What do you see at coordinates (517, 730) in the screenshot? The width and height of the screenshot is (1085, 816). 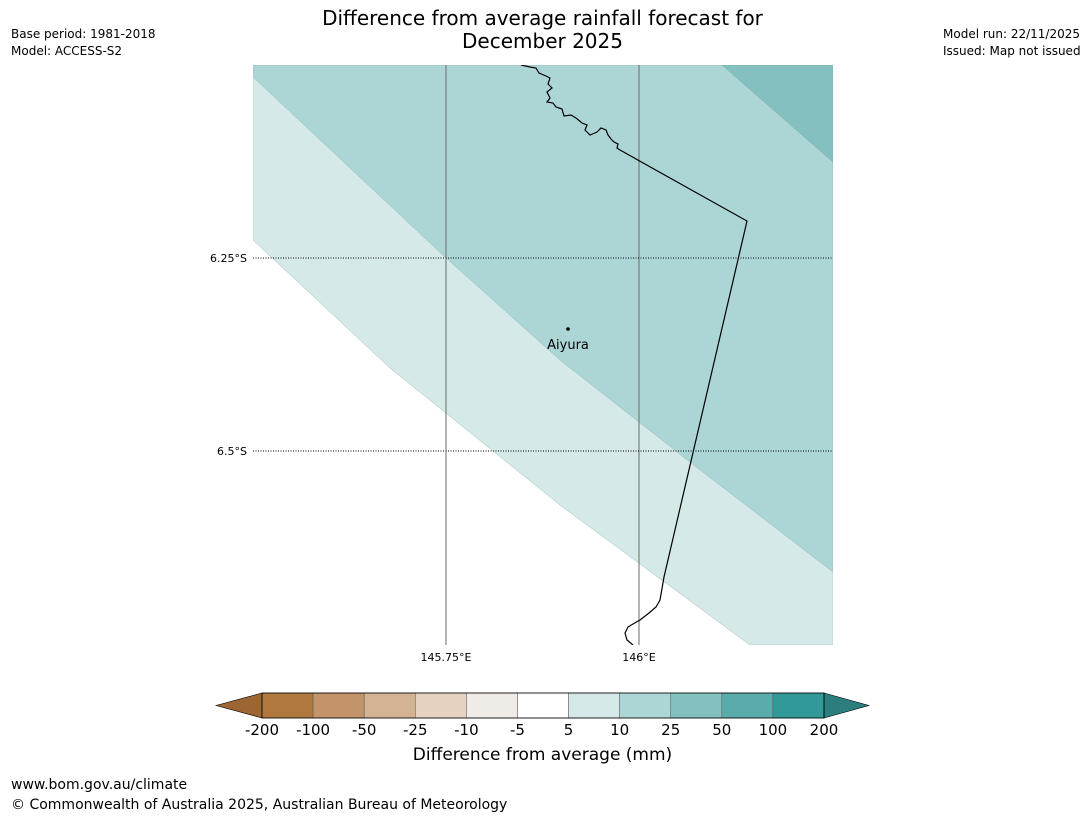 I see `colorbar-tick-label: -5` at bounding box center [517, 730].